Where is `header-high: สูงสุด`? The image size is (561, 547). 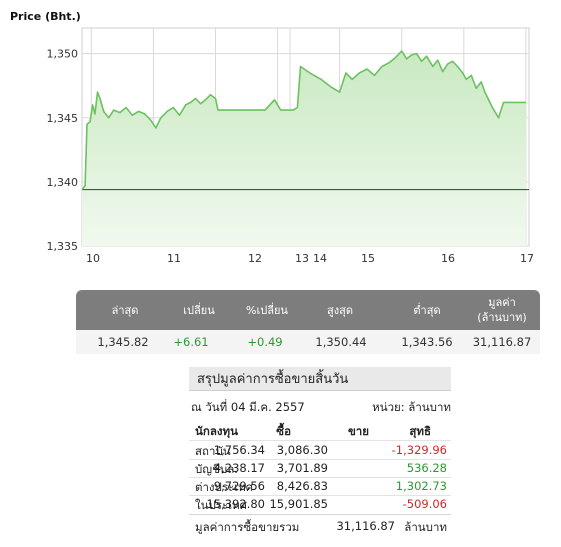 header-high: สูงสุด is located at coordinates (340, 310).